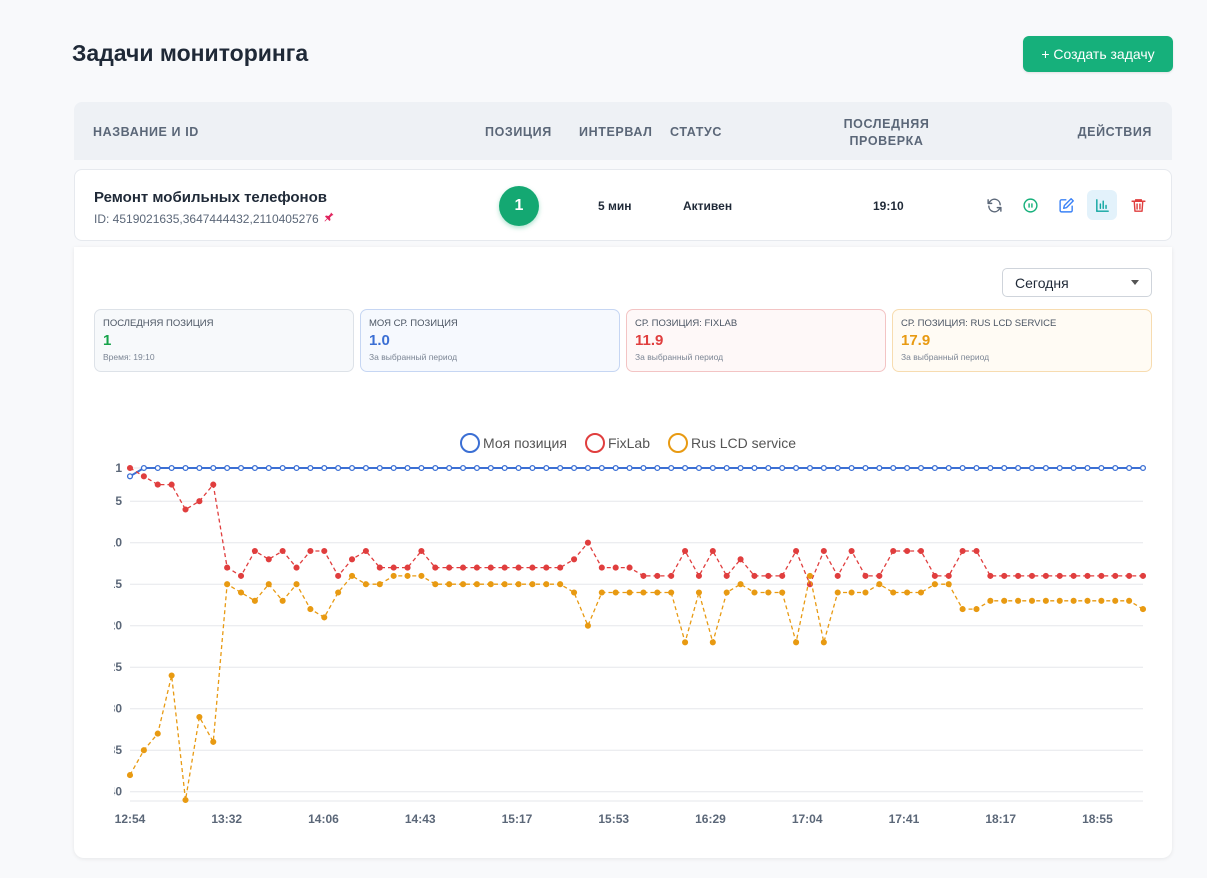  I want to click on header-name: НАЗВАНИЕ И ID, so click(146, 132).